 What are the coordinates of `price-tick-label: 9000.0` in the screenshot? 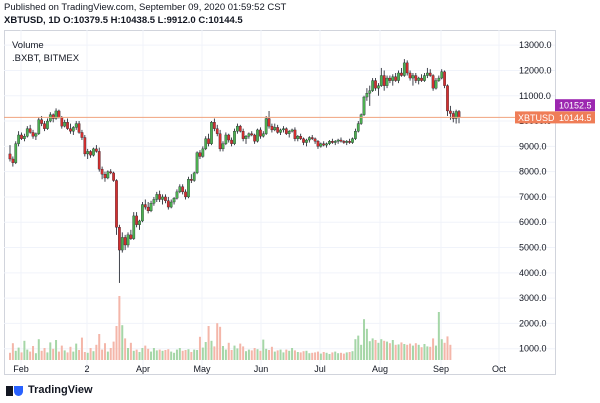 It's located at (533, 146).